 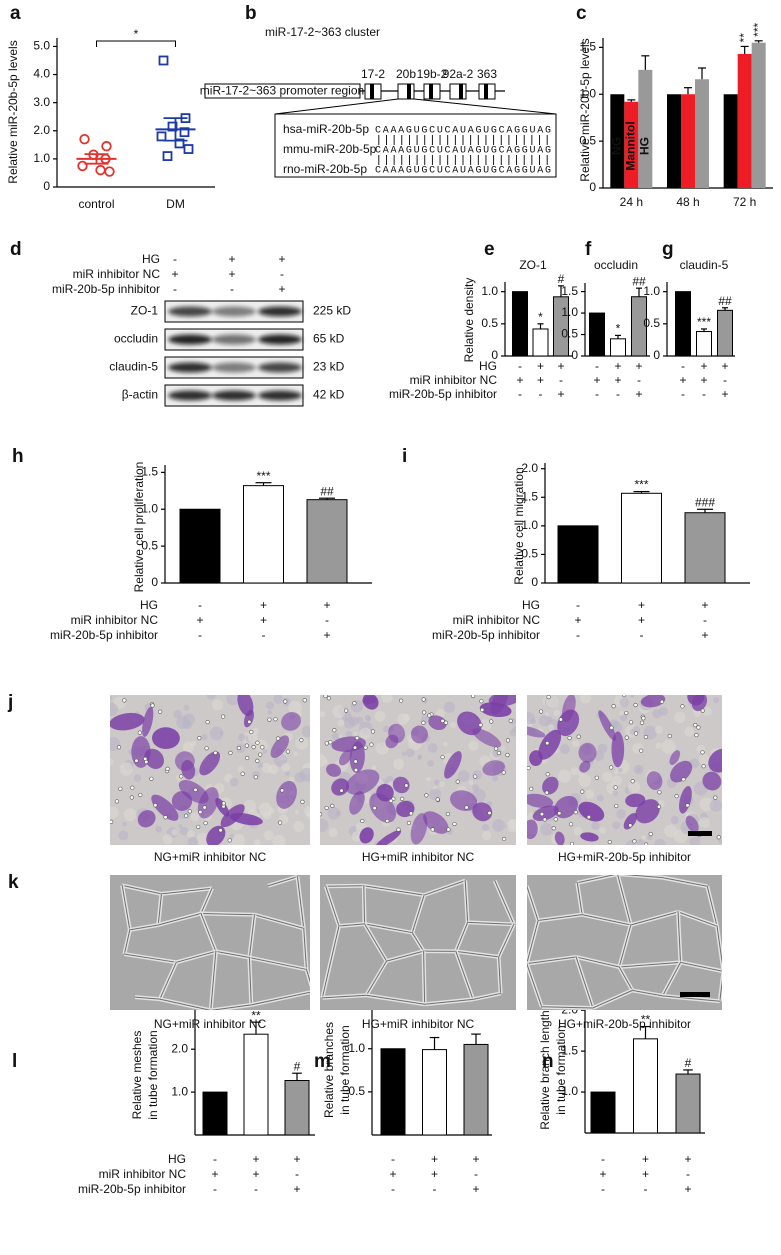 I want to click on y-axis-label: in tube formation, so click(x=153, y=1074).